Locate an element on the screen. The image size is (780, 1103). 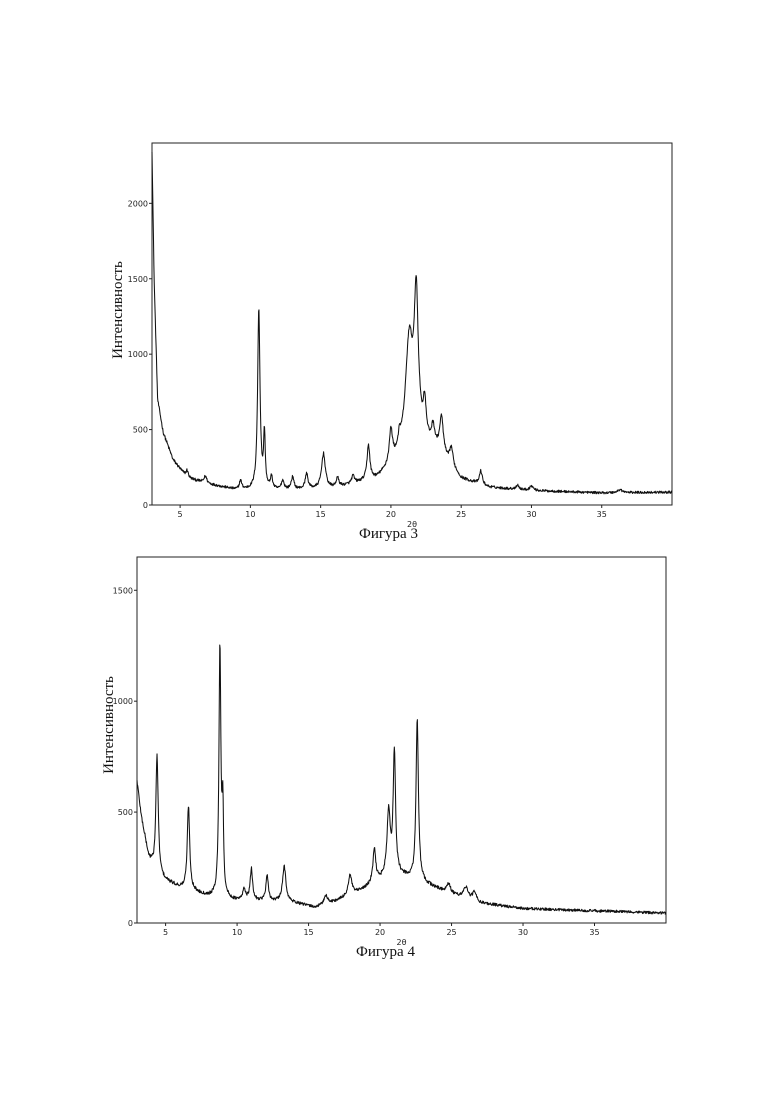
y-tick-label: 1000 is located at coordinates (138, 354).